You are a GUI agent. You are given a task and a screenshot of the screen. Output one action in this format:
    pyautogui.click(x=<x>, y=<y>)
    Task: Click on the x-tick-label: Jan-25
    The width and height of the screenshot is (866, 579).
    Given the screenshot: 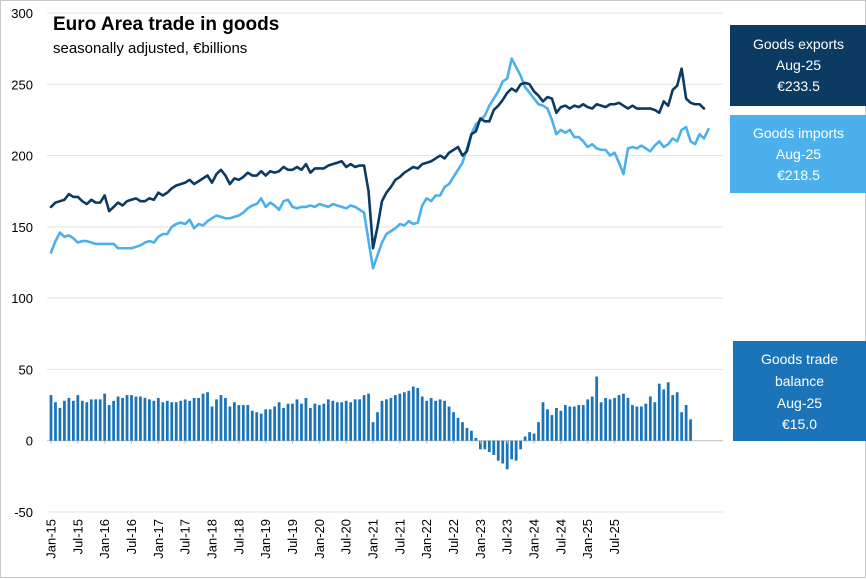 What is the action you would take?
    pyautogui.click(x=587, y=539)
    